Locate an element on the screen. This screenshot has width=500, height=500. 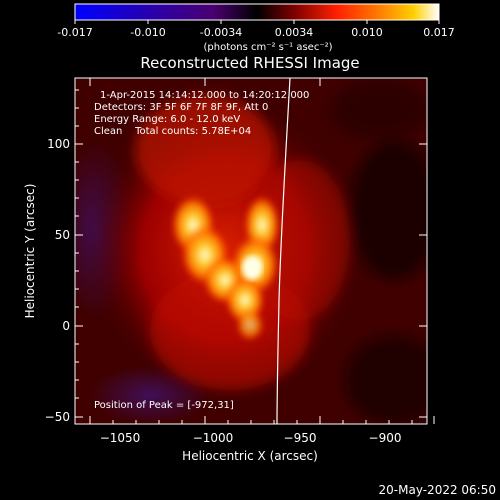
x-tick-label: −900 is located at coordinates (385, 438).